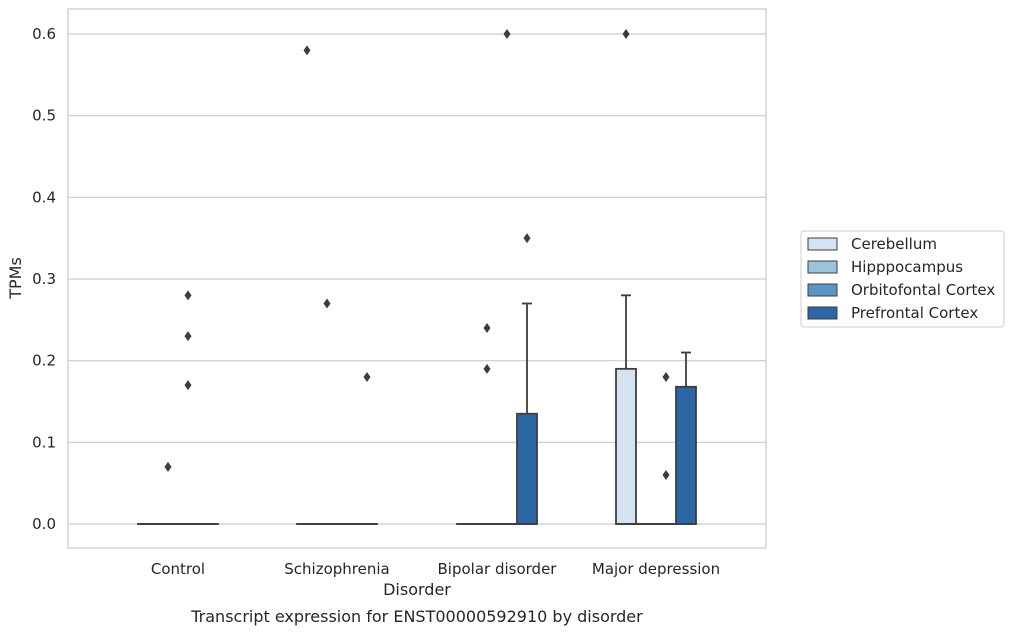 This screenshot has width=1014, height=634. What do you see at coordinates (914, 313) in the screenshot?
I see `legend-label: Prefrontal Cortex` at bounding box center [914, 313].